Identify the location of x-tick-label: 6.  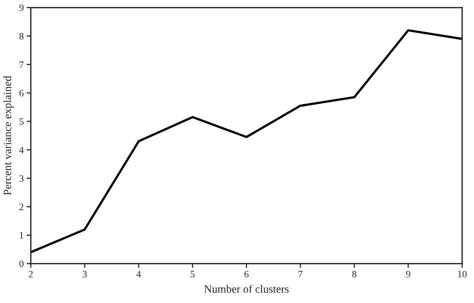
(246, 274).